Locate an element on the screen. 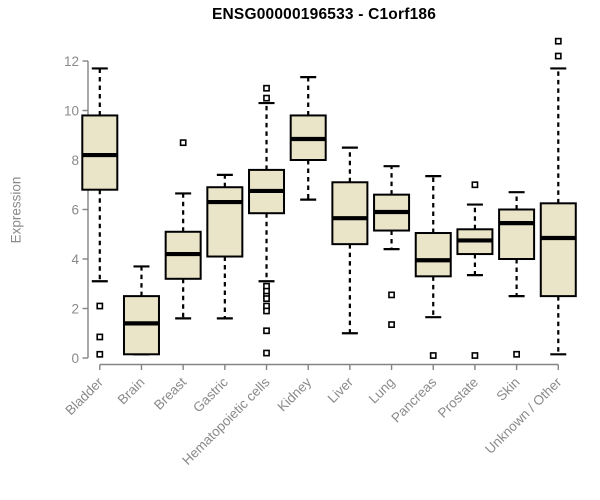 The height and width of the screenshot is (500, 600). x-tick-label-pancreas: Pancreas is located at coordinates (413, 399).